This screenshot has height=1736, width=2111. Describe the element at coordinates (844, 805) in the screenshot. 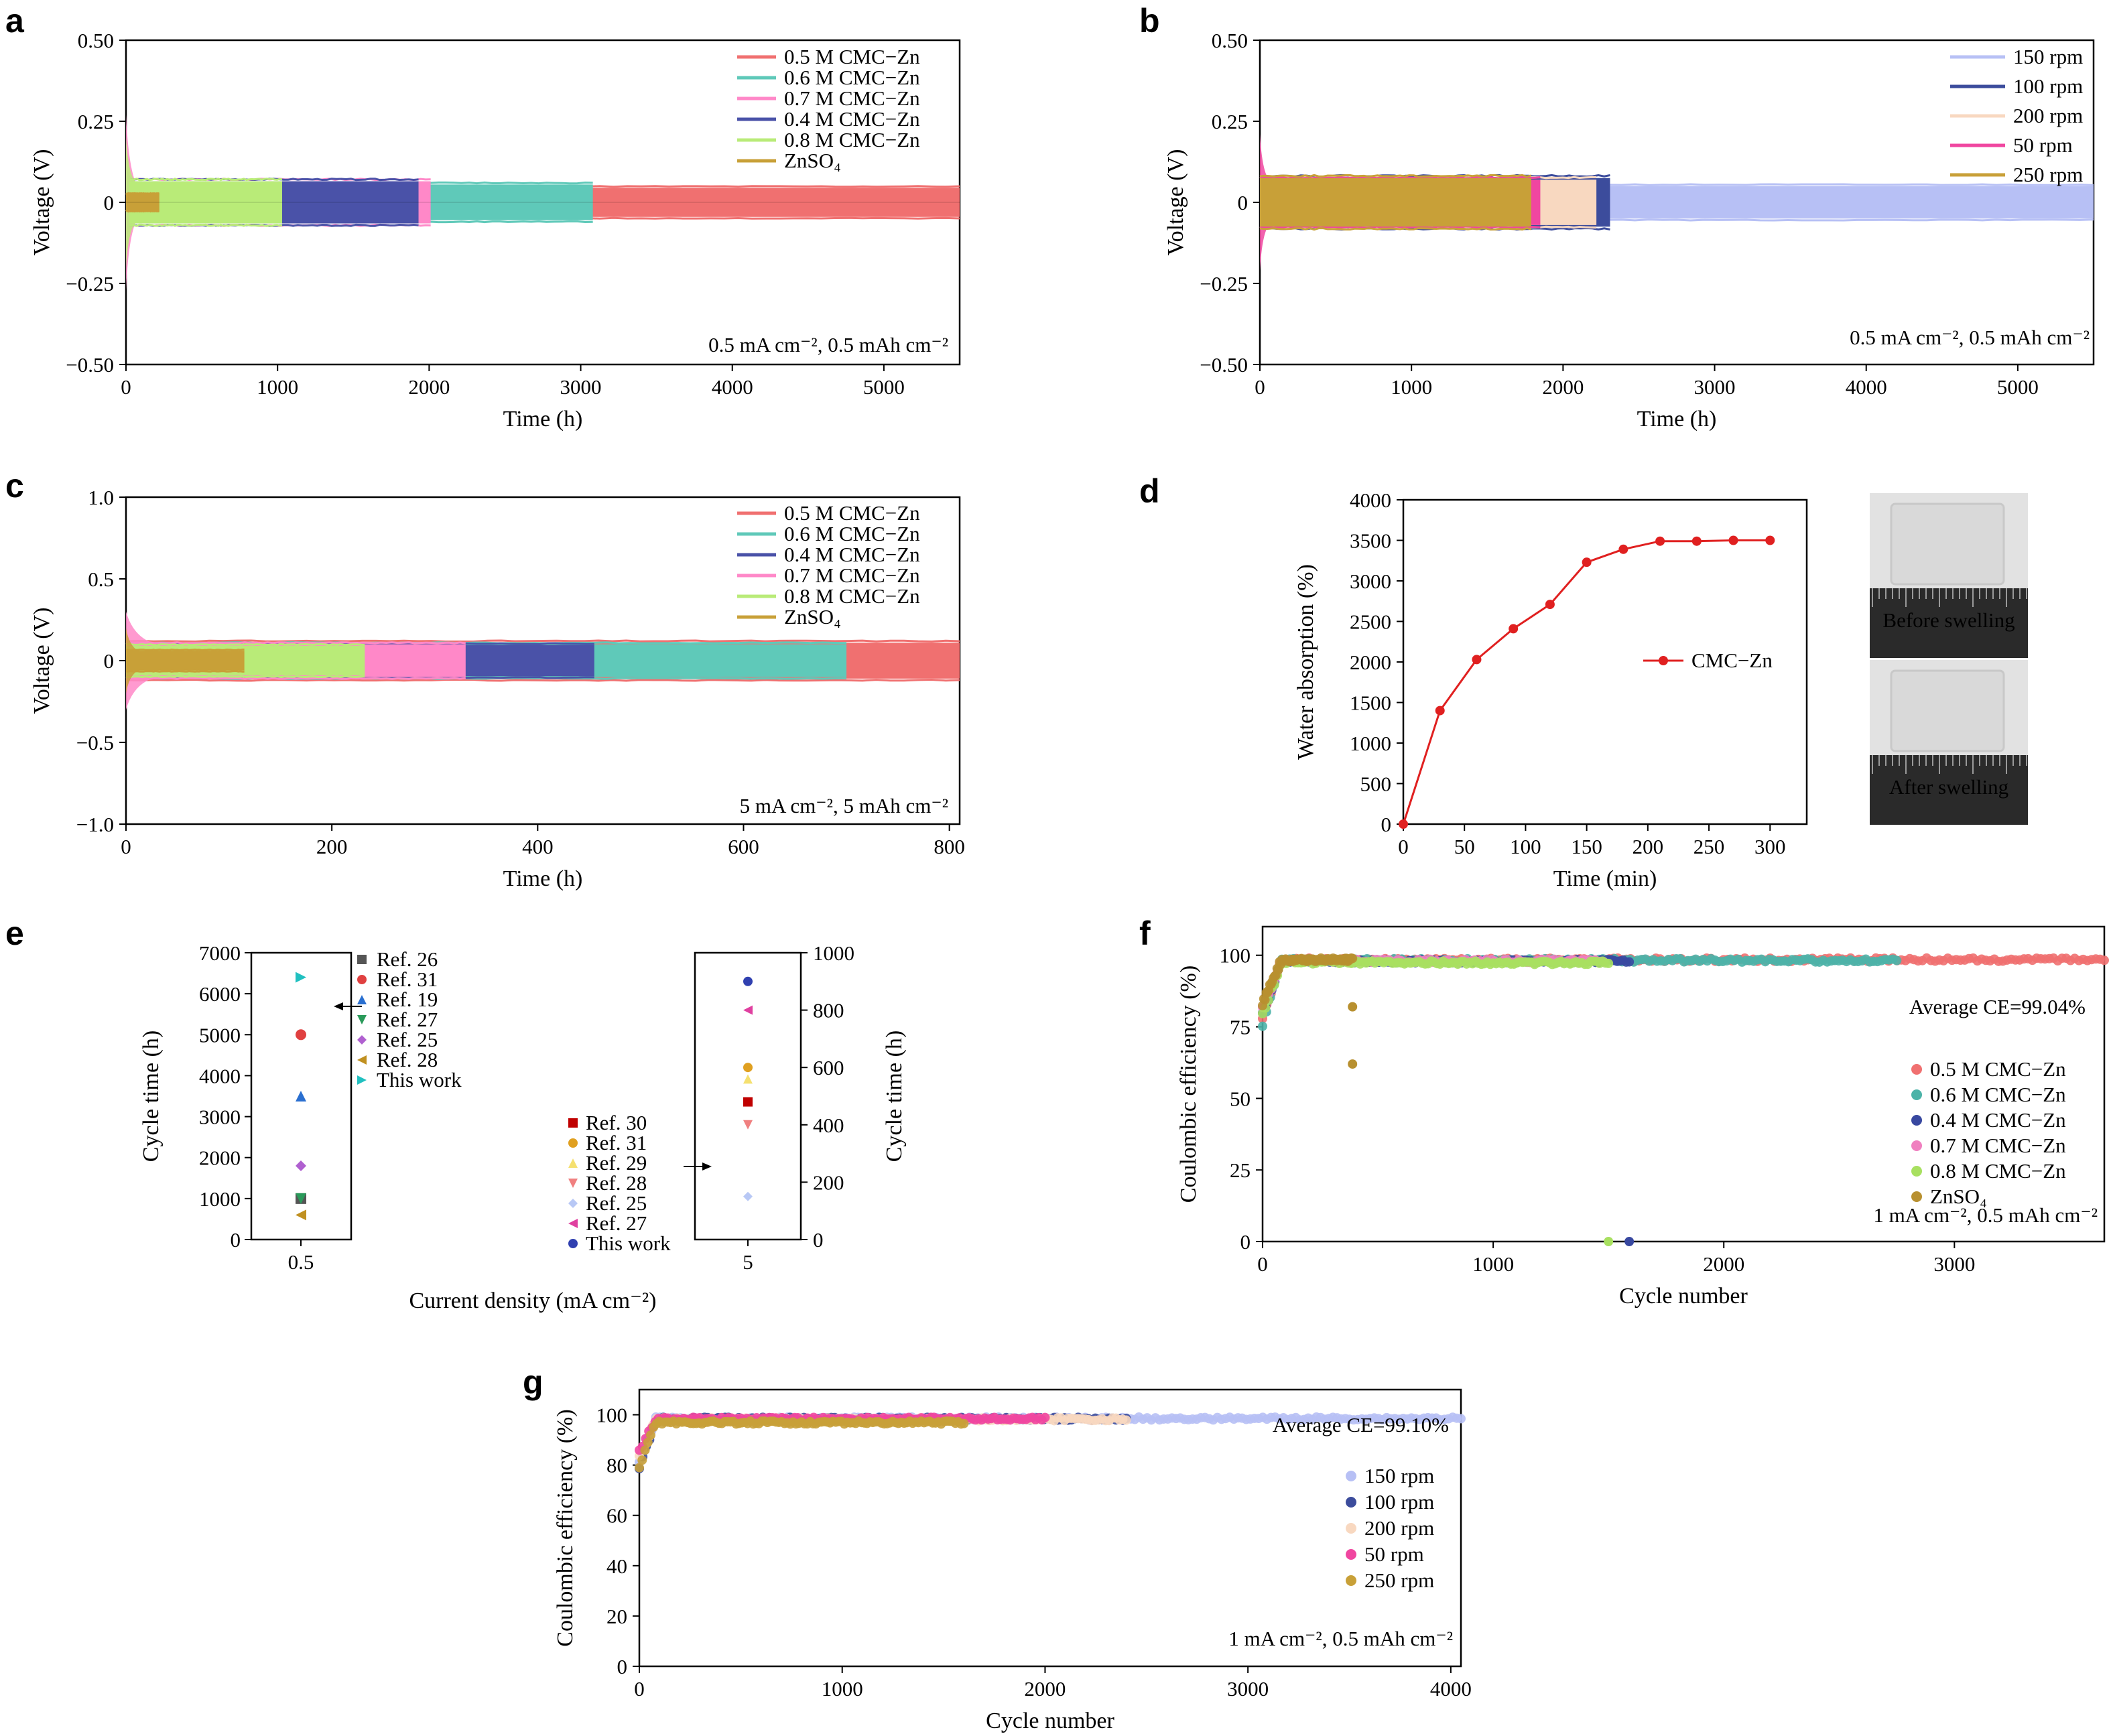

I see `condition-label: 5 mA cm⁻², 5 mAh cm⁻²` at that location.